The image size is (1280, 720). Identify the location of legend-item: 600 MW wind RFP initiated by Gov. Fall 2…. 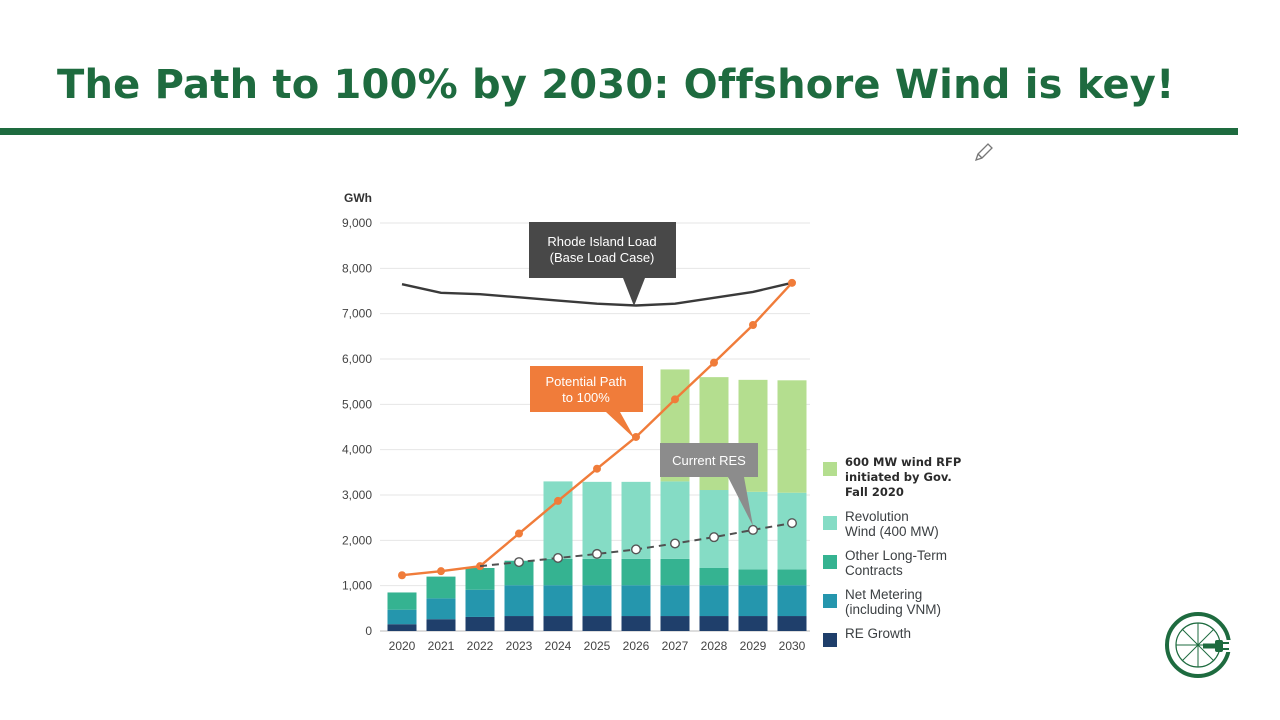
(898, 477).